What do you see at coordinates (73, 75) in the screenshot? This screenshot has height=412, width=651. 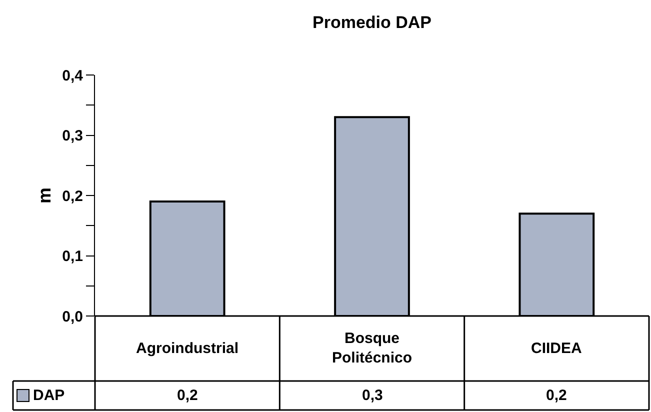 I see `y-tick-label: 0,4` at bounding box center [73, 75].